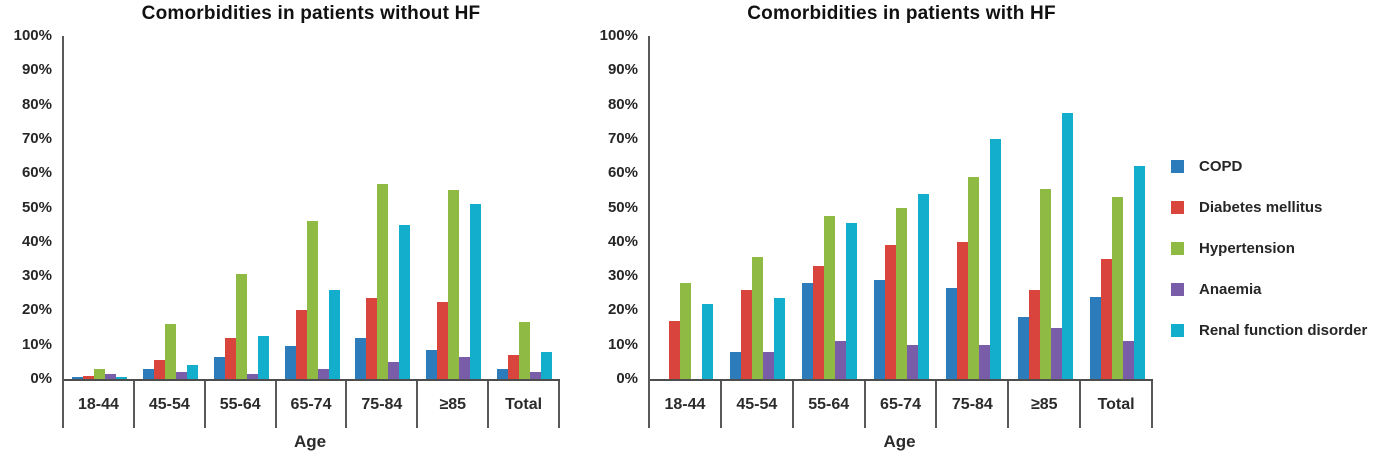  Describe the element at coordinates (899, 441) in the screenshot. I see `x-axis-title: Age` at that location.